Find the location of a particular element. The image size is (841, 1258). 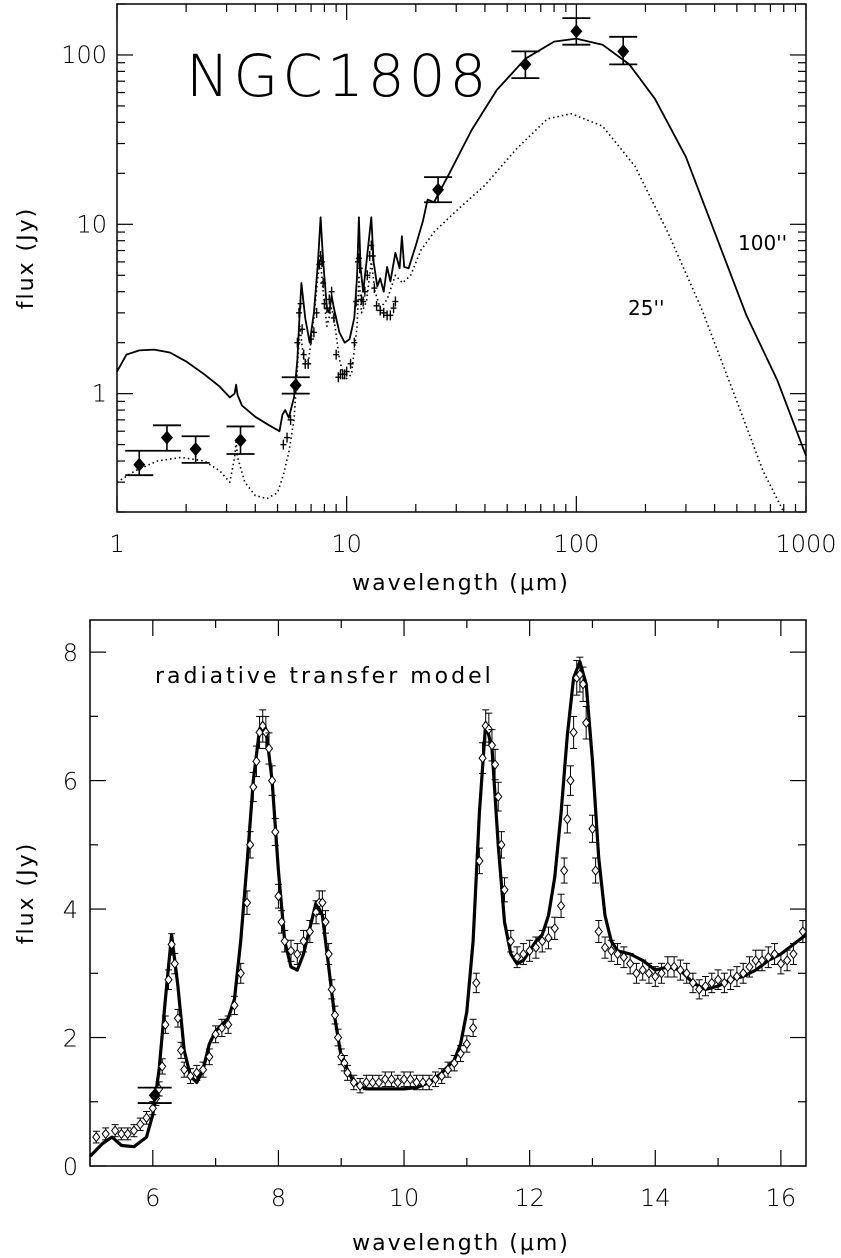

x-tick-label: 1000 is located at coordinates (805, 544).